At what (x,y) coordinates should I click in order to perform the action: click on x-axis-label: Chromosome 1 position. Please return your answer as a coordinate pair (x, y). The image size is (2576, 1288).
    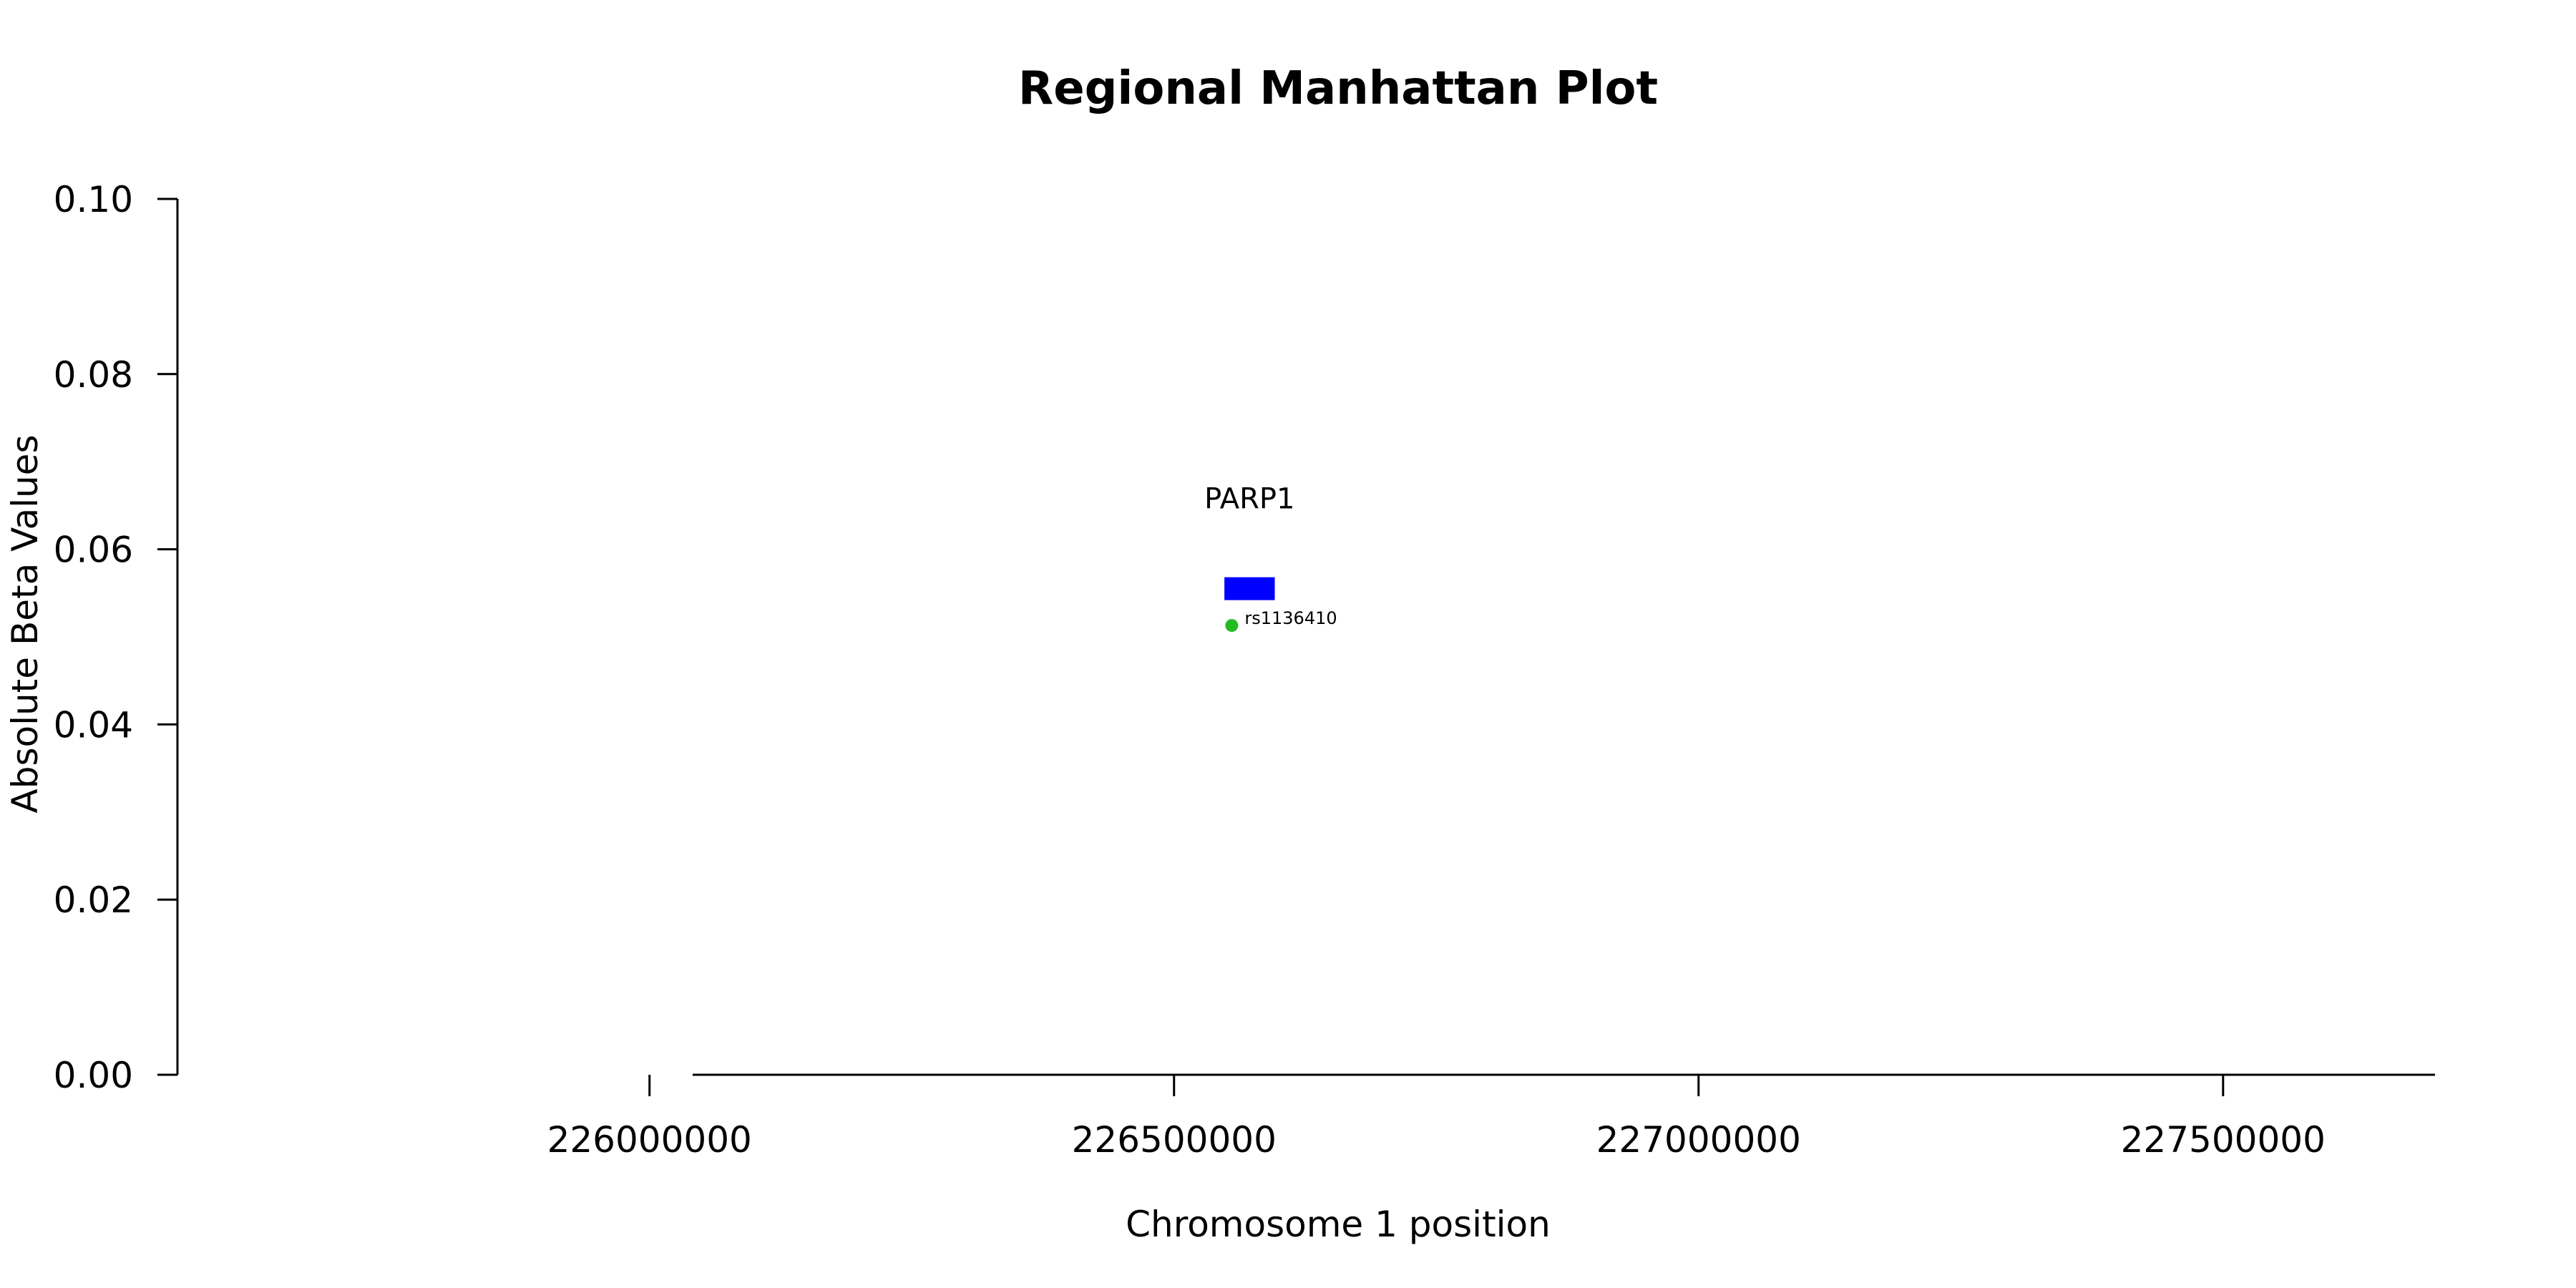
    Looking at the image, I should click on (1338, 1224).